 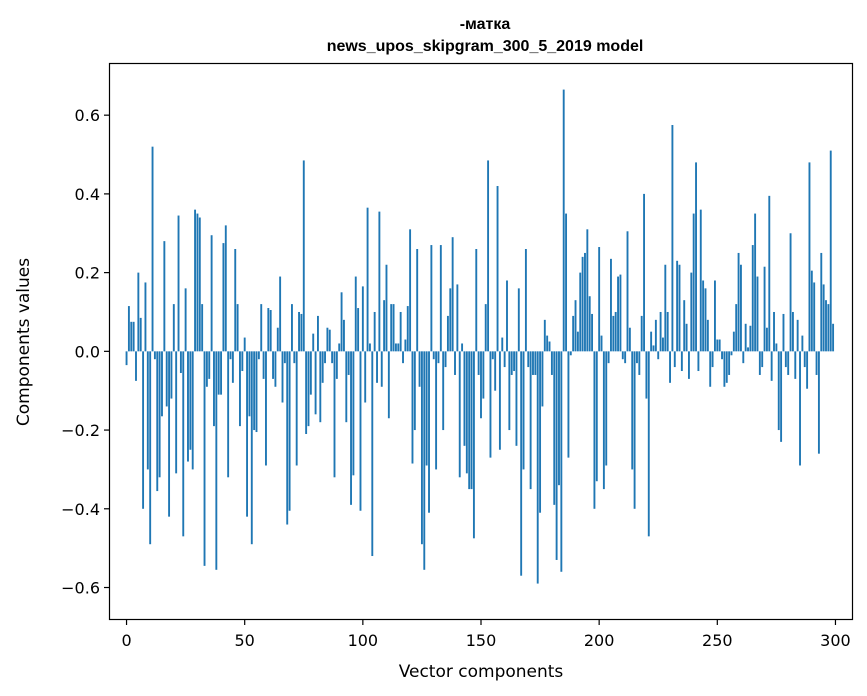 I want to click on y-axis-label: Components values, so click(x=24, y=342).